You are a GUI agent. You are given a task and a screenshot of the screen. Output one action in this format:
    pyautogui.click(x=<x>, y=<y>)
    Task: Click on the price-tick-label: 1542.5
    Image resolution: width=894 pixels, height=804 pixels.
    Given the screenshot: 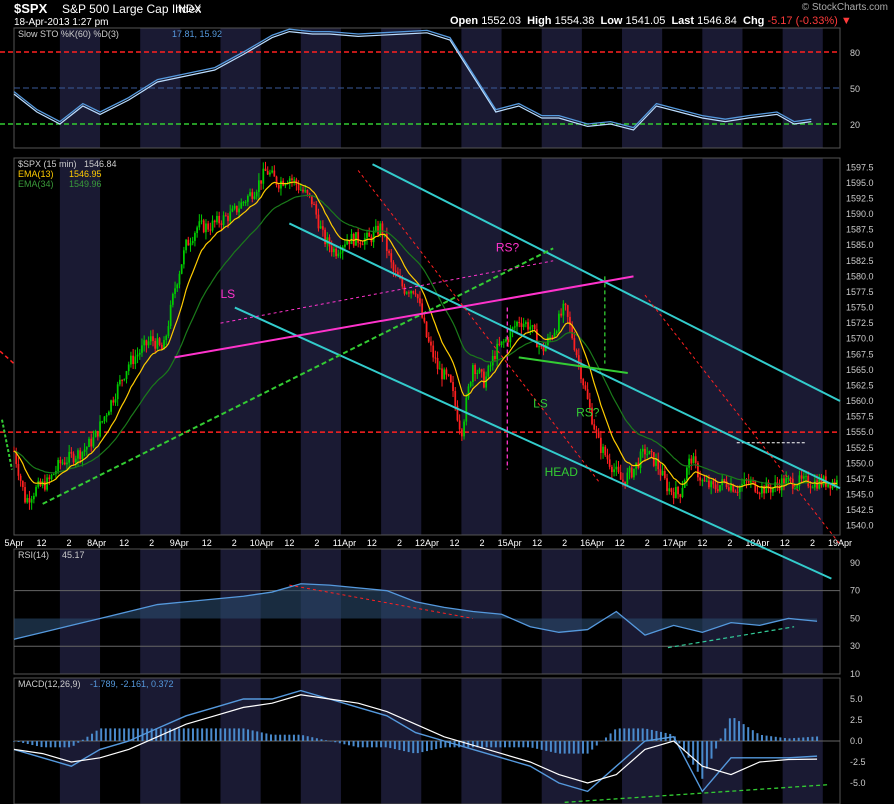 What is the action you would take?
    pyautogui.click(x=860, y=510)
    